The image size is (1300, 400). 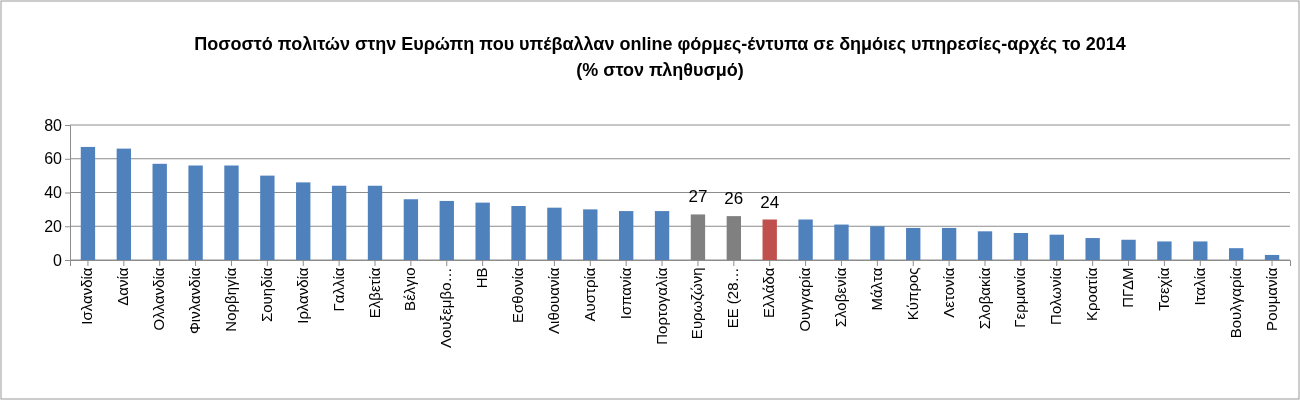 I want to click on x-tick-label: Νορβηγία, so click(x=230, y=299).